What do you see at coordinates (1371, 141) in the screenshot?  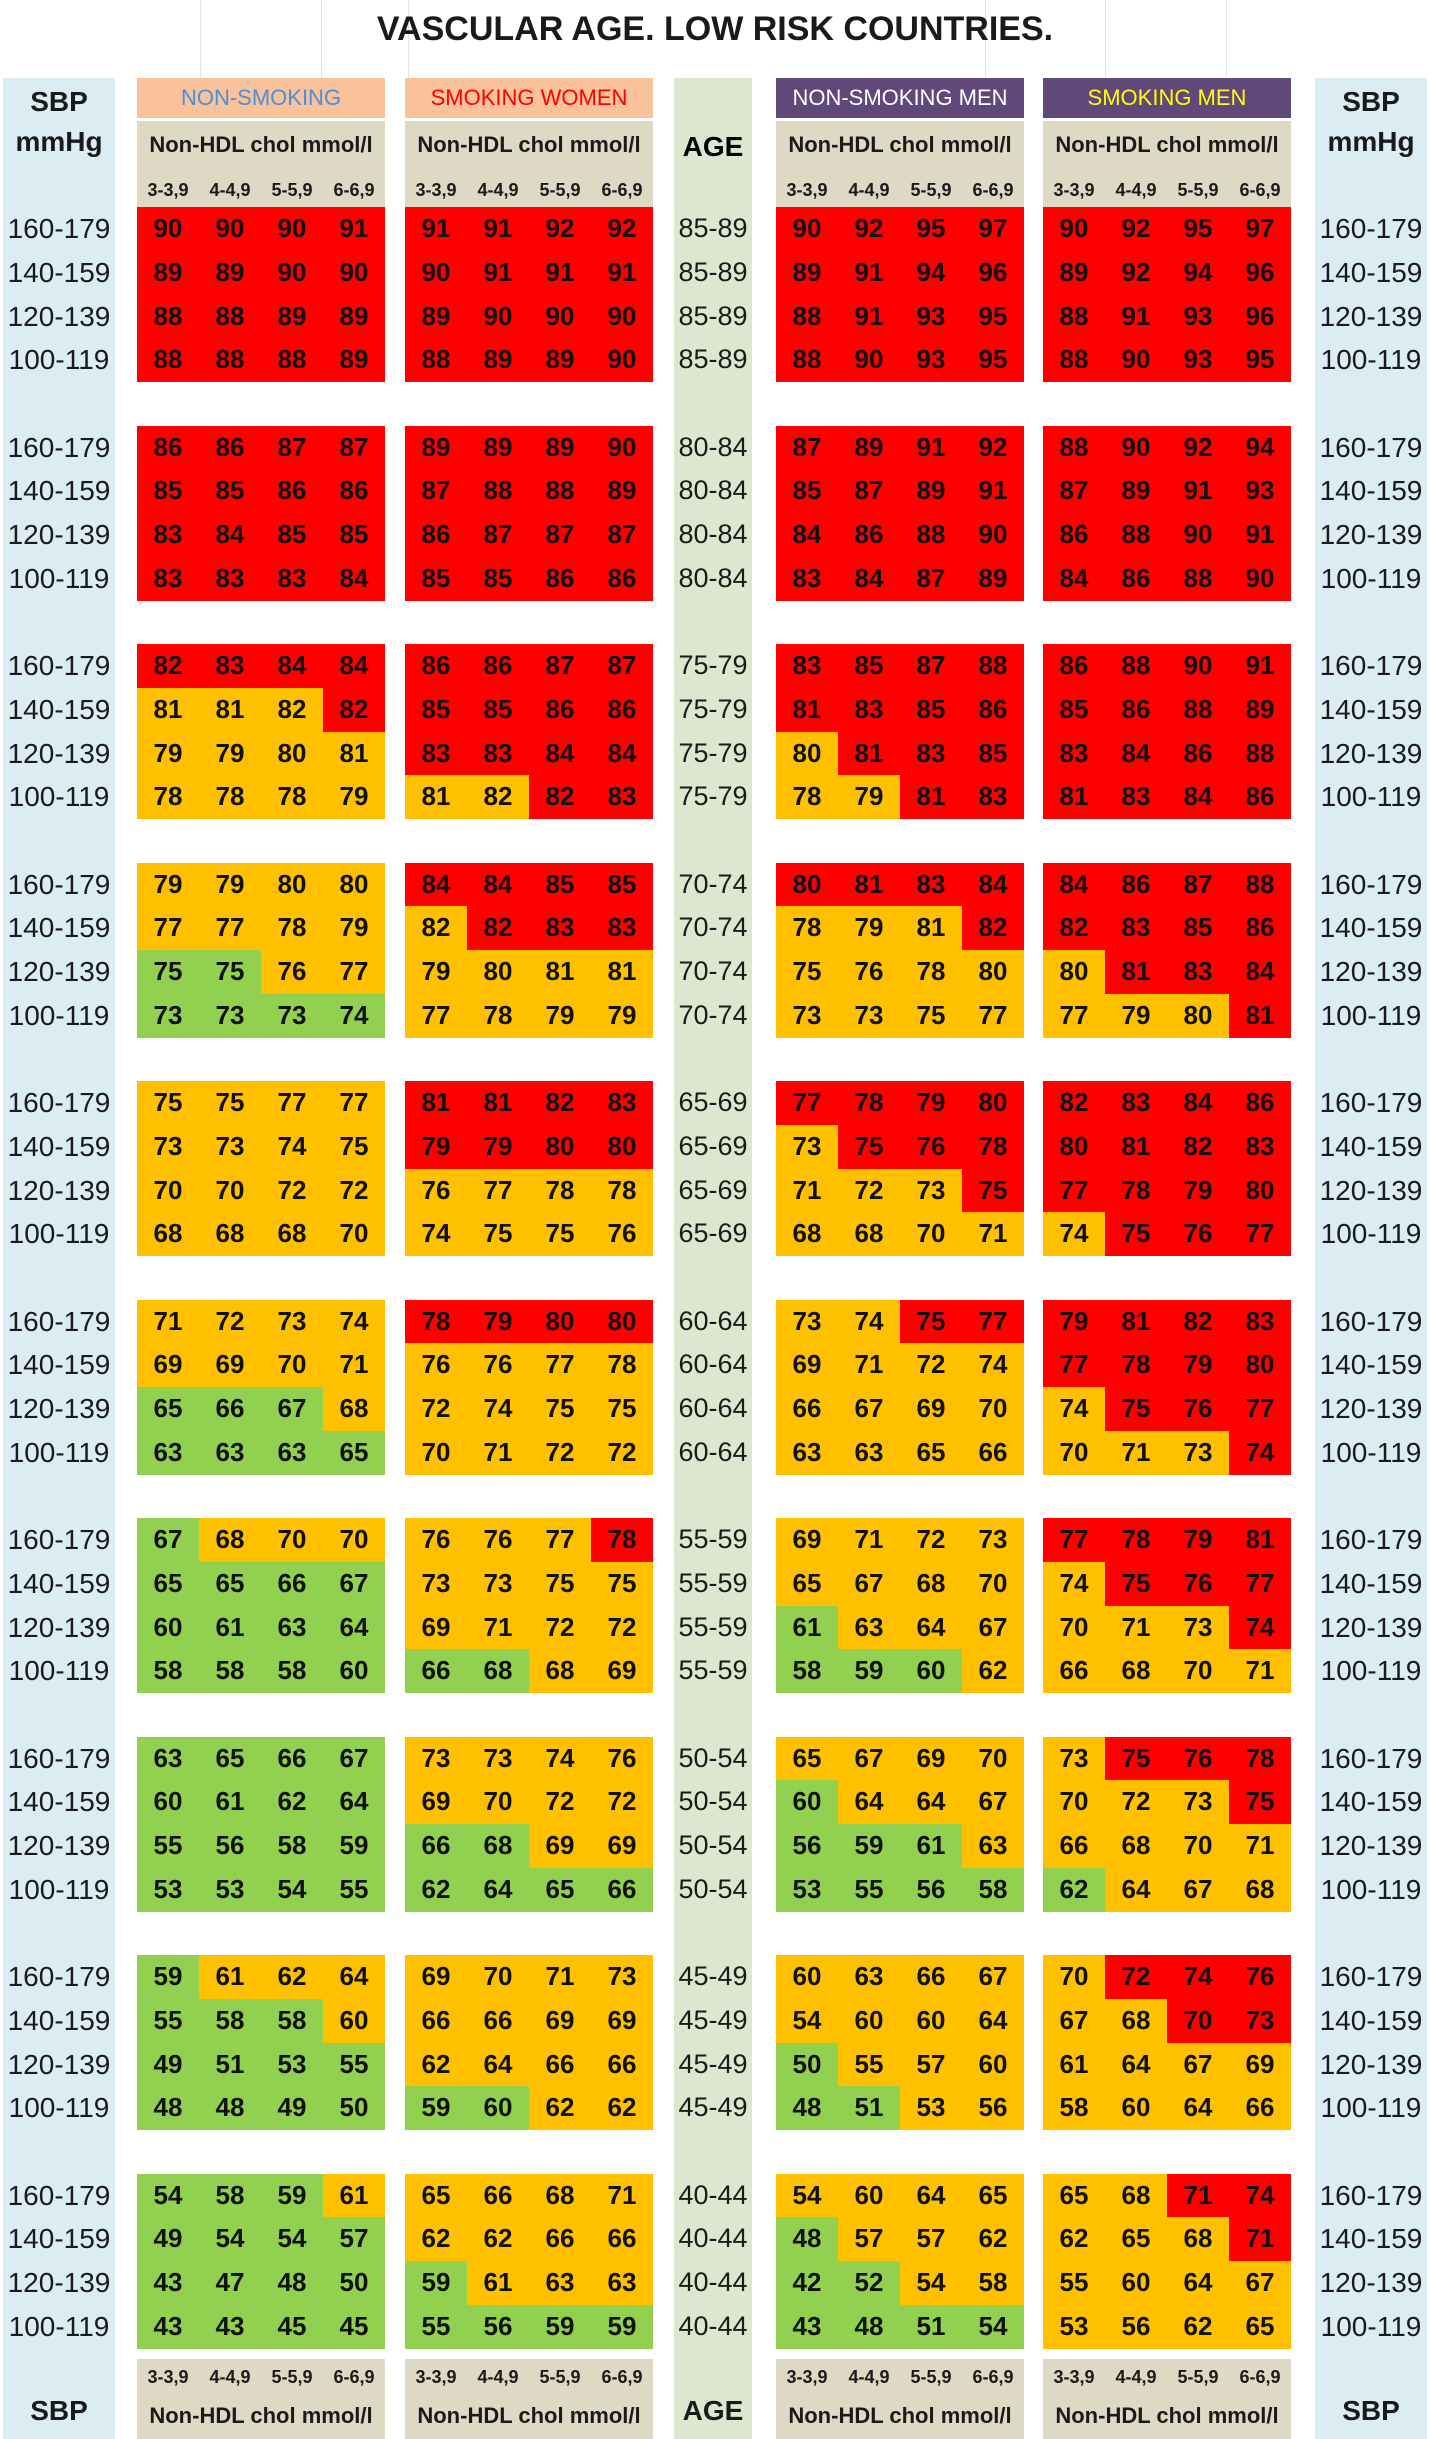 I see `sbp-unit-right: mmHg` at bounding box center [1371, 141].